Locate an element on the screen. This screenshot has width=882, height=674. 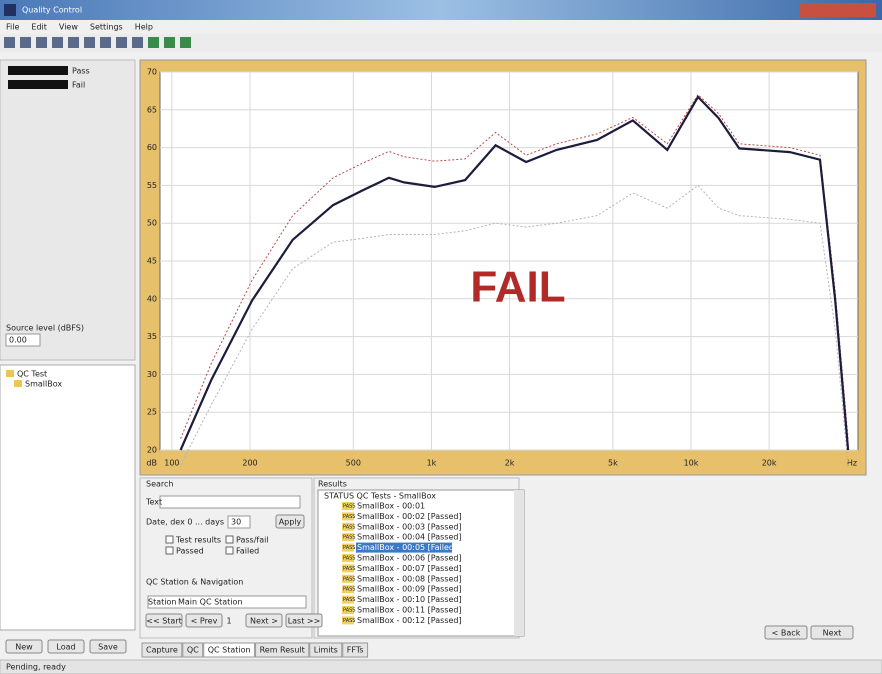
tab-label: Rem Result is located at coordinates (282, 650).